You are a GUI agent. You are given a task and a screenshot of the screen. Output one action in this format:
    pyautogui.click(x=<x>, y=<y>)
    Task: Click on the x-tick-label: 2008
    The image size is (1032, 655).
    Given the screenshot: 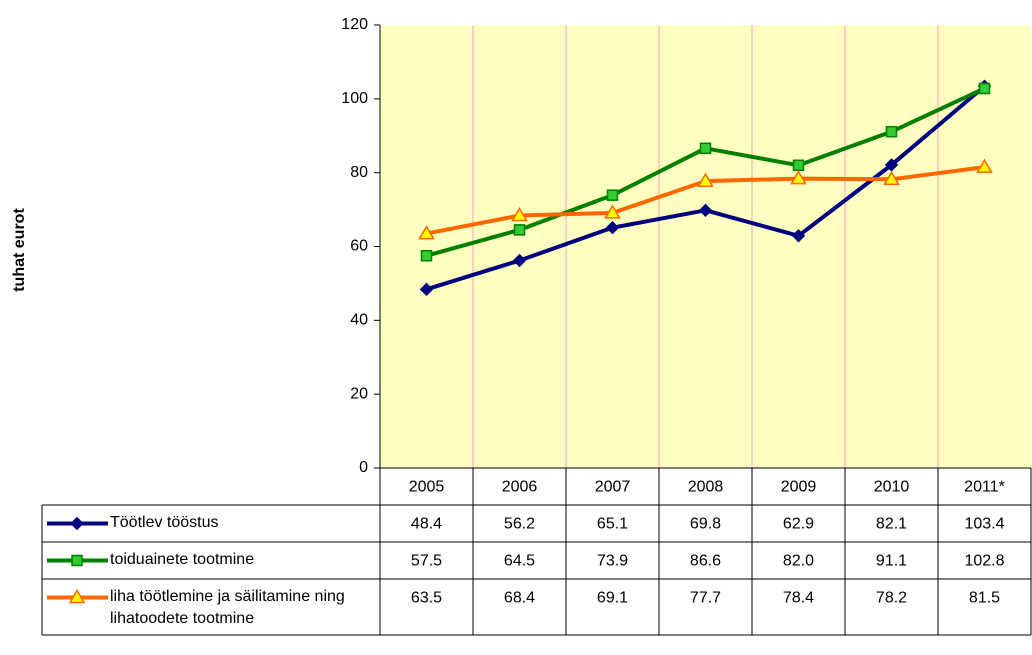 What is the action you would take?
    pyautogui.click(x=706, y=487)
    